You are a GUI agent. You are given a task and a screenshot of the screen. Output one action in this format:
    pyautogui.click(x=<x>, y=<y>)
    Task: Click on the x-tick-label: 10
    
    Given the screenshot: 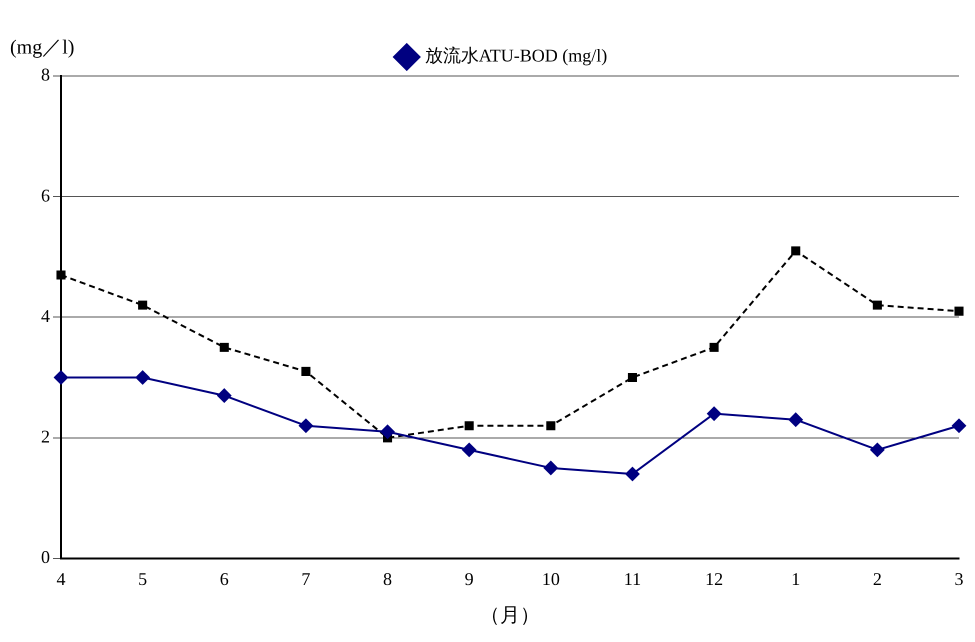 What is the action you would take?
    pyautogui.click(x=551, y=578)
    